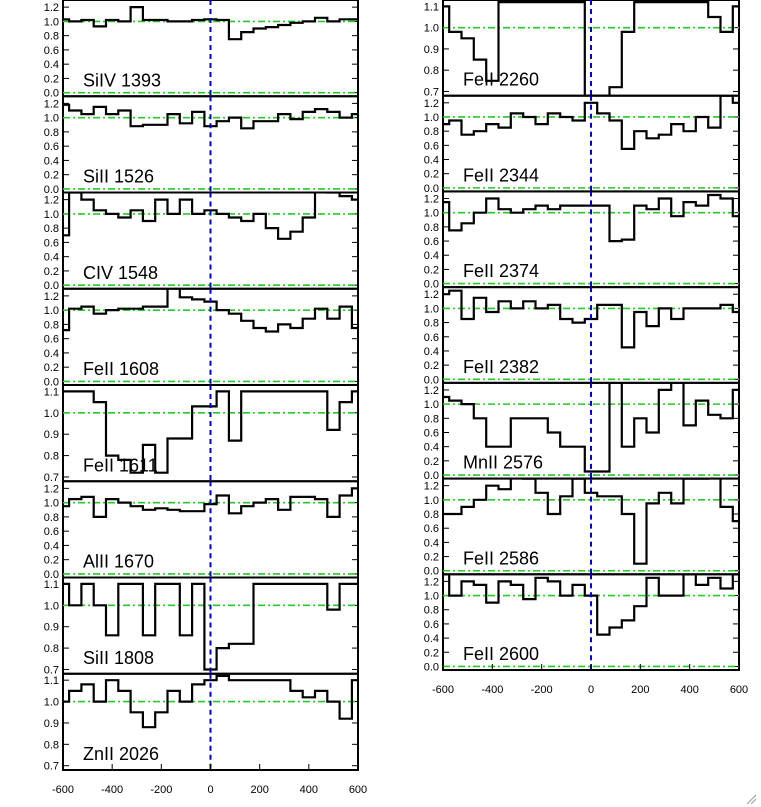 The height and width of the screenshot is (807, 761). I want to click on panel-label: FeII 2260, so click(501, 80).